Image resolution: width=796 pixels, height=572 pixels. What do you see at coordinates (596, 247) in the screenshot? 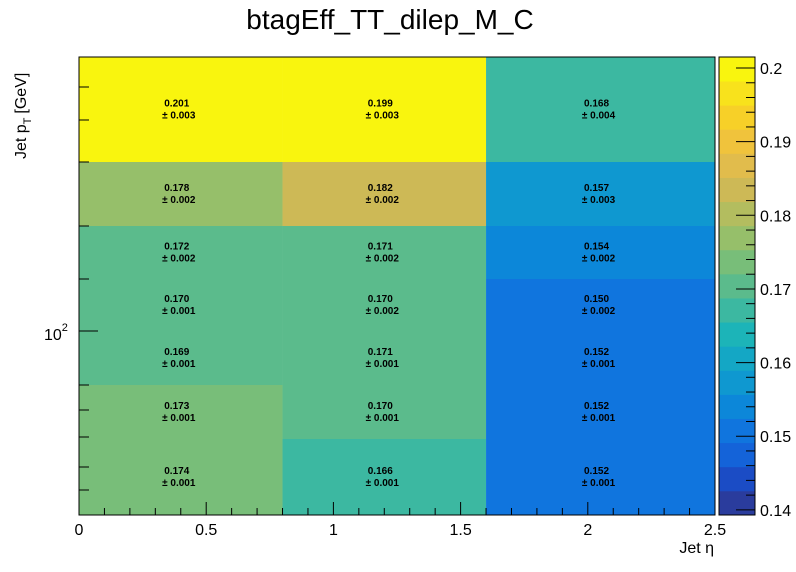
I see `cell-value-label: 0.154` at bounding box center [596, 247].